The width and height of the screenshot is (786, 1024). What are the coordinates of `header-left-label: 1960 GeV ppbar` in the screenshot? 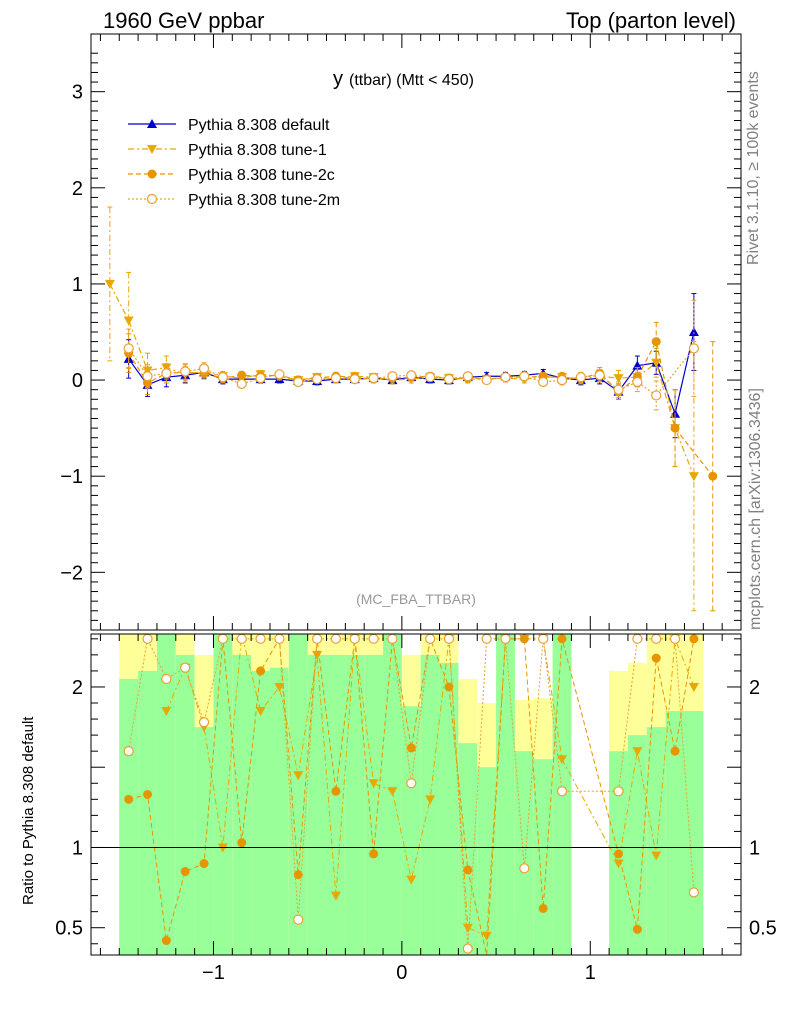 It's located at (184, 20).